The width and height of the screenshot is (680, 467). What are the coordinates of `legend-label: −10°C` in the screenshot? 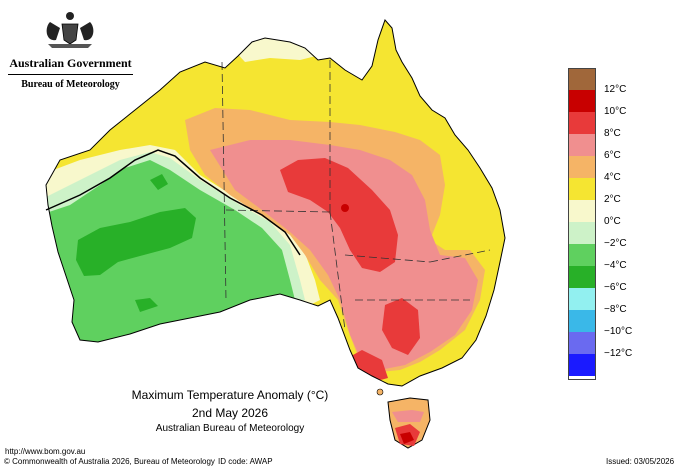 It's located at (618, 331).